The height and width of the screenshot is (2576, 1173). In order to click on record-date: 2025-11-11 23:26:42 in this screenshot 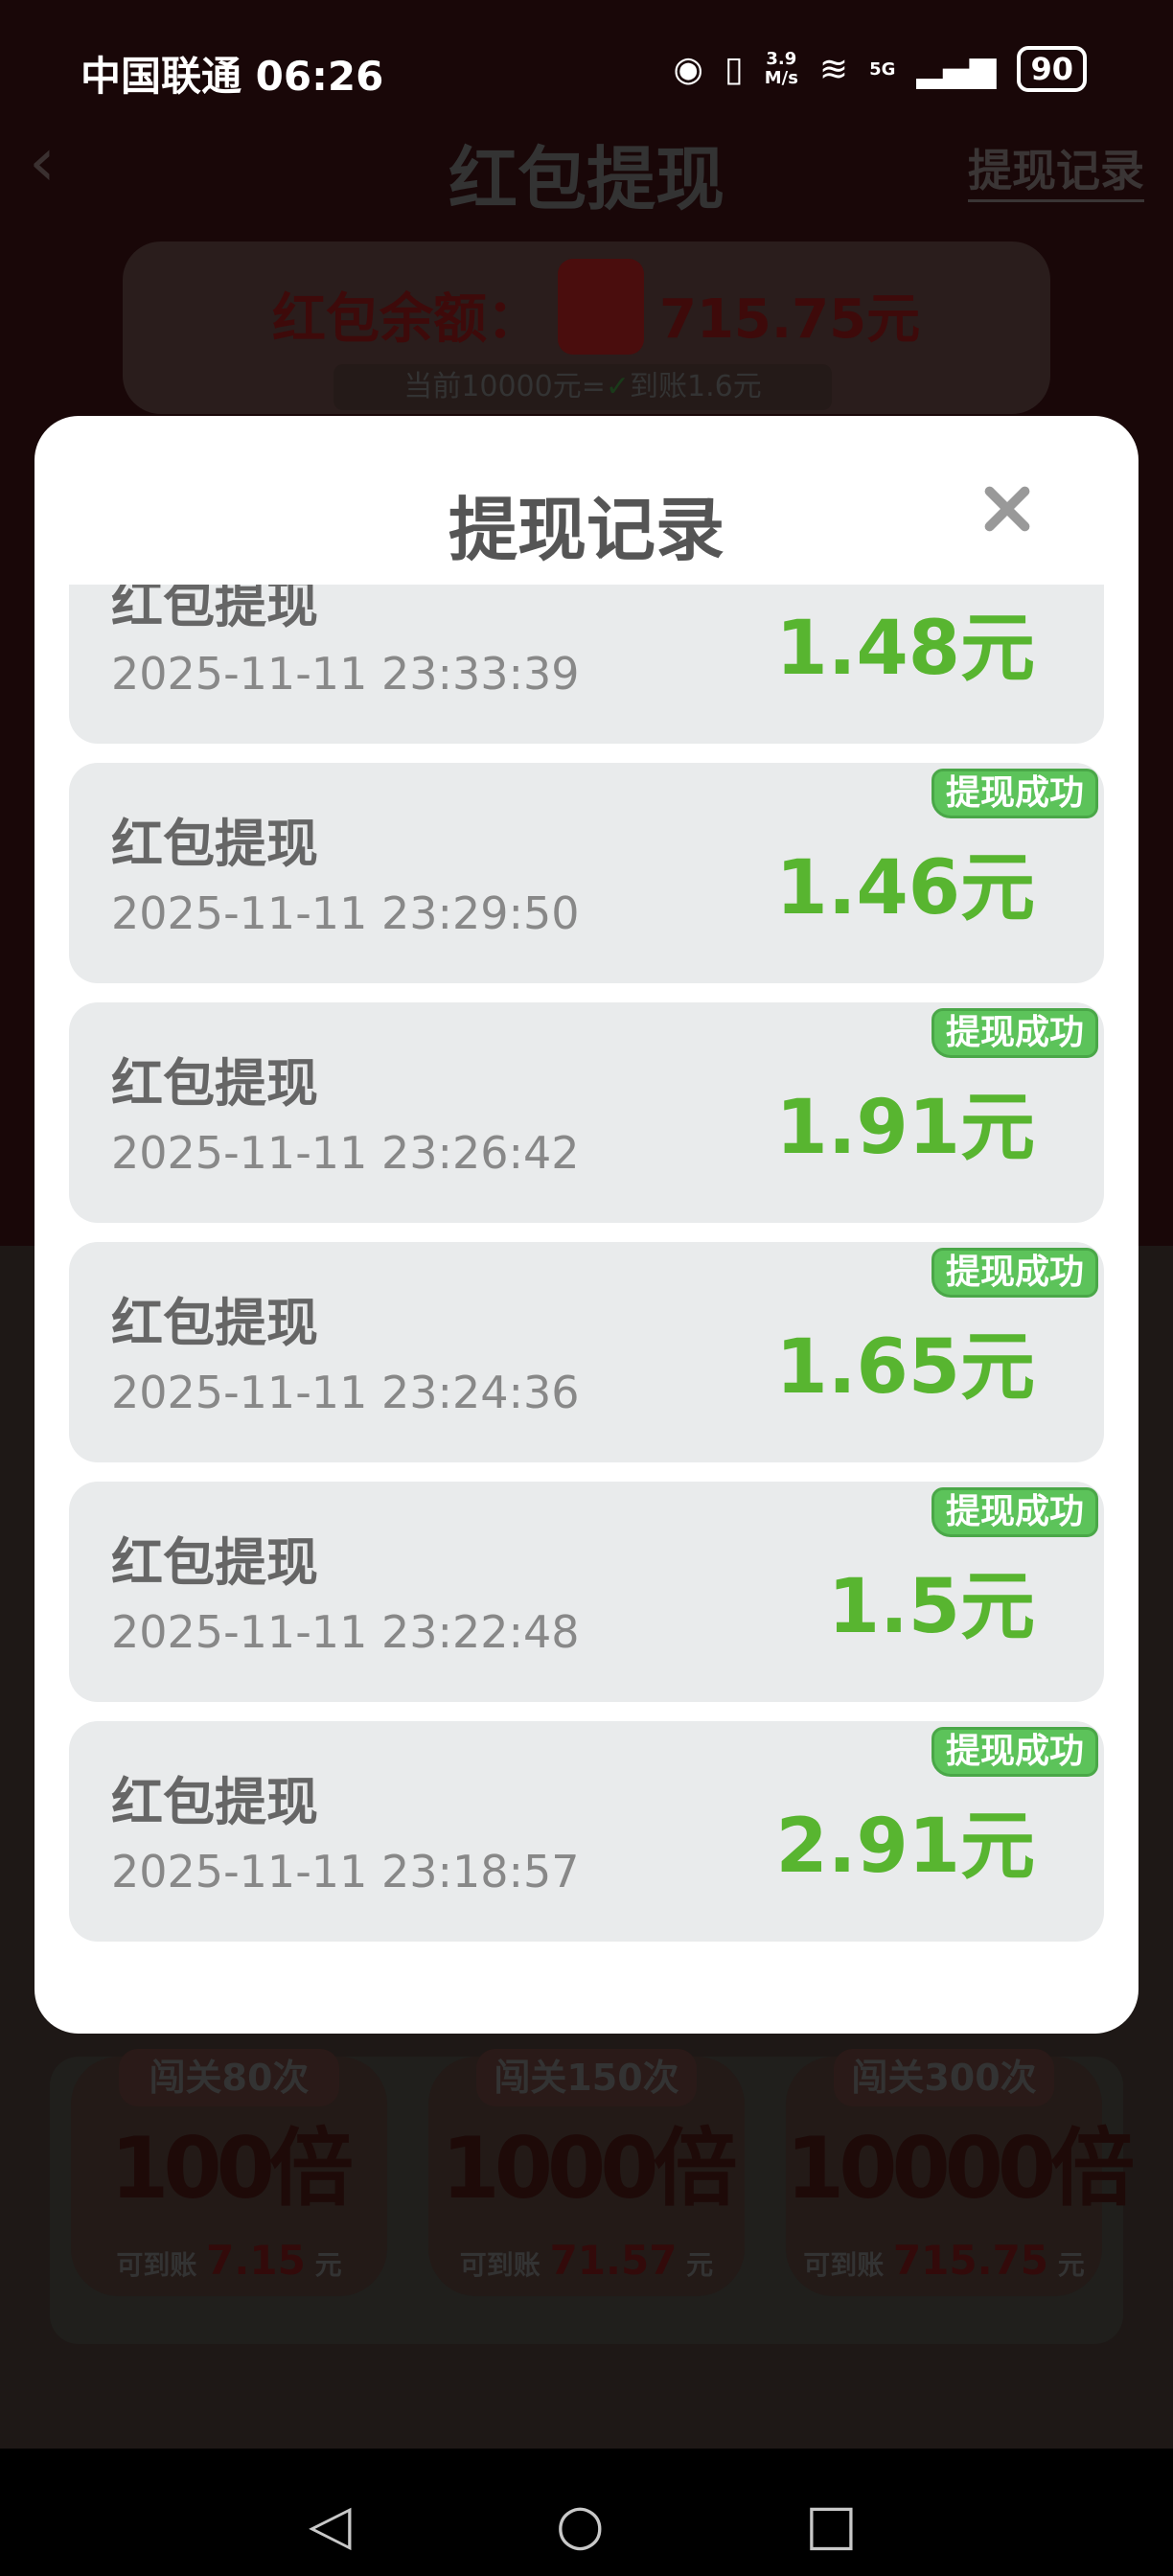, I will do `click(345, 1153)`.